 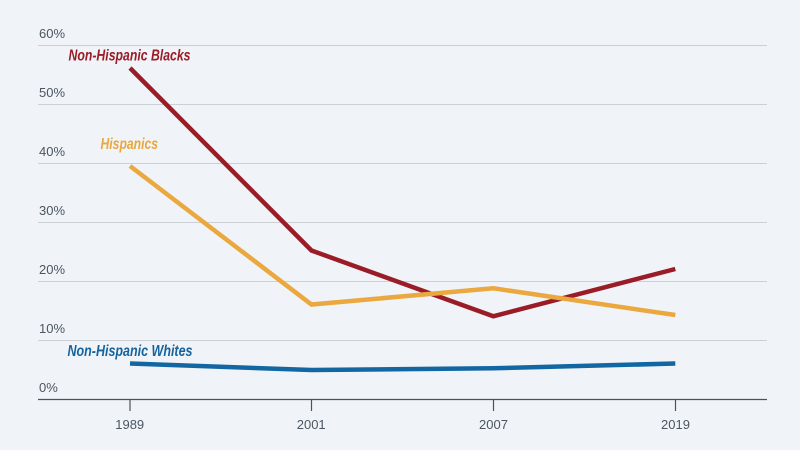 I want to click on svg-text: Hispanics, so click(x=130, y=144).